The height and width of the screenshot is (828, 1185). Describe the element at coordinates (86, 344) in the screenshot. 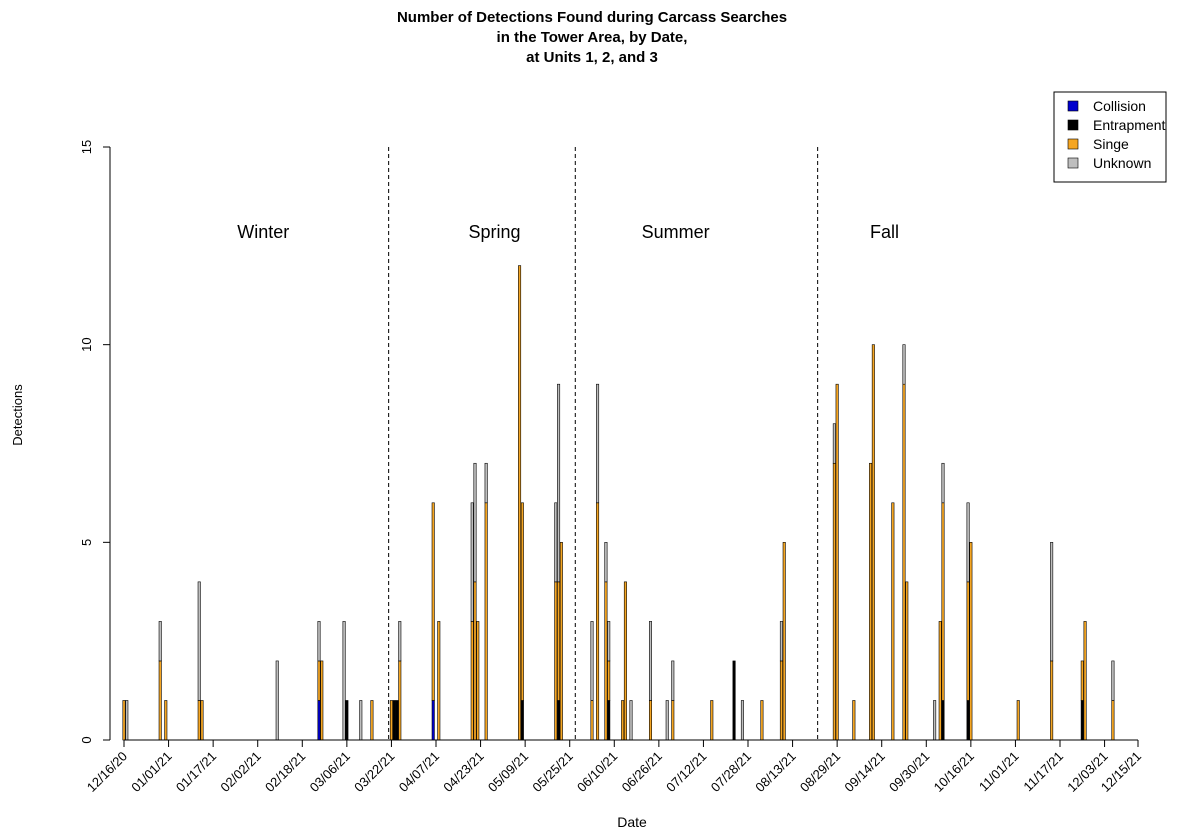

I see `y-tick-label: 10` at that location.